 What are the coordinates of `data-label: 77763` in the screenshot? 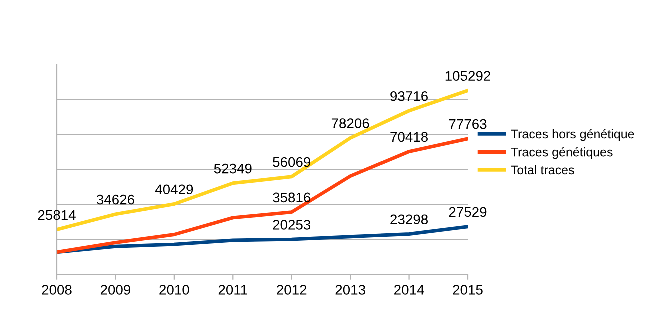 It's located at (468, 124).